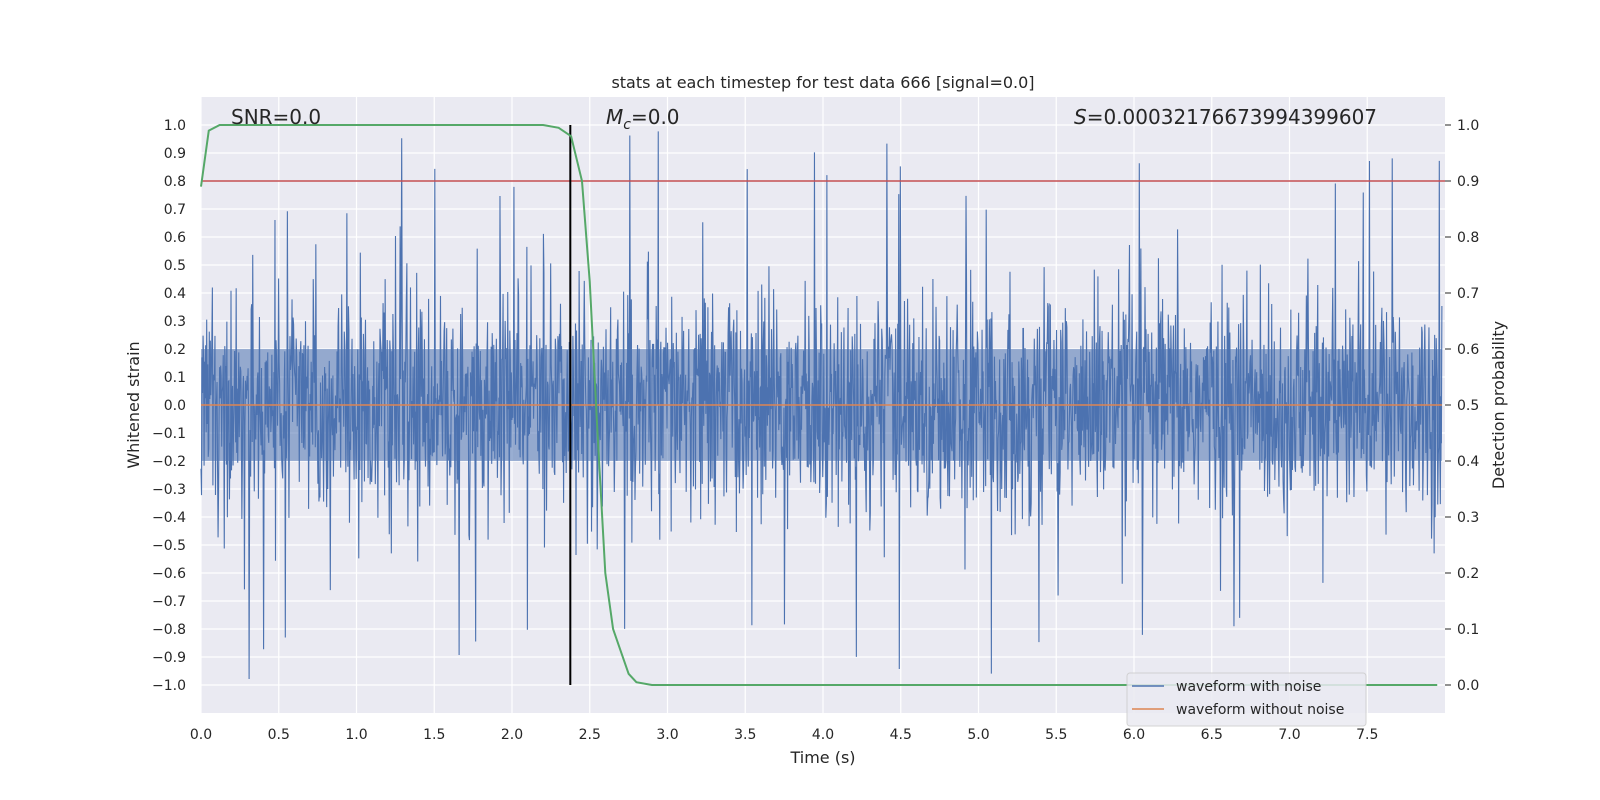 This screenshot has height=800, width=1600. Describe the element at coordinates (1248, 687) in the screenshot. I see `legend-label-waveform-with-noise: waveform with noise` at that location.